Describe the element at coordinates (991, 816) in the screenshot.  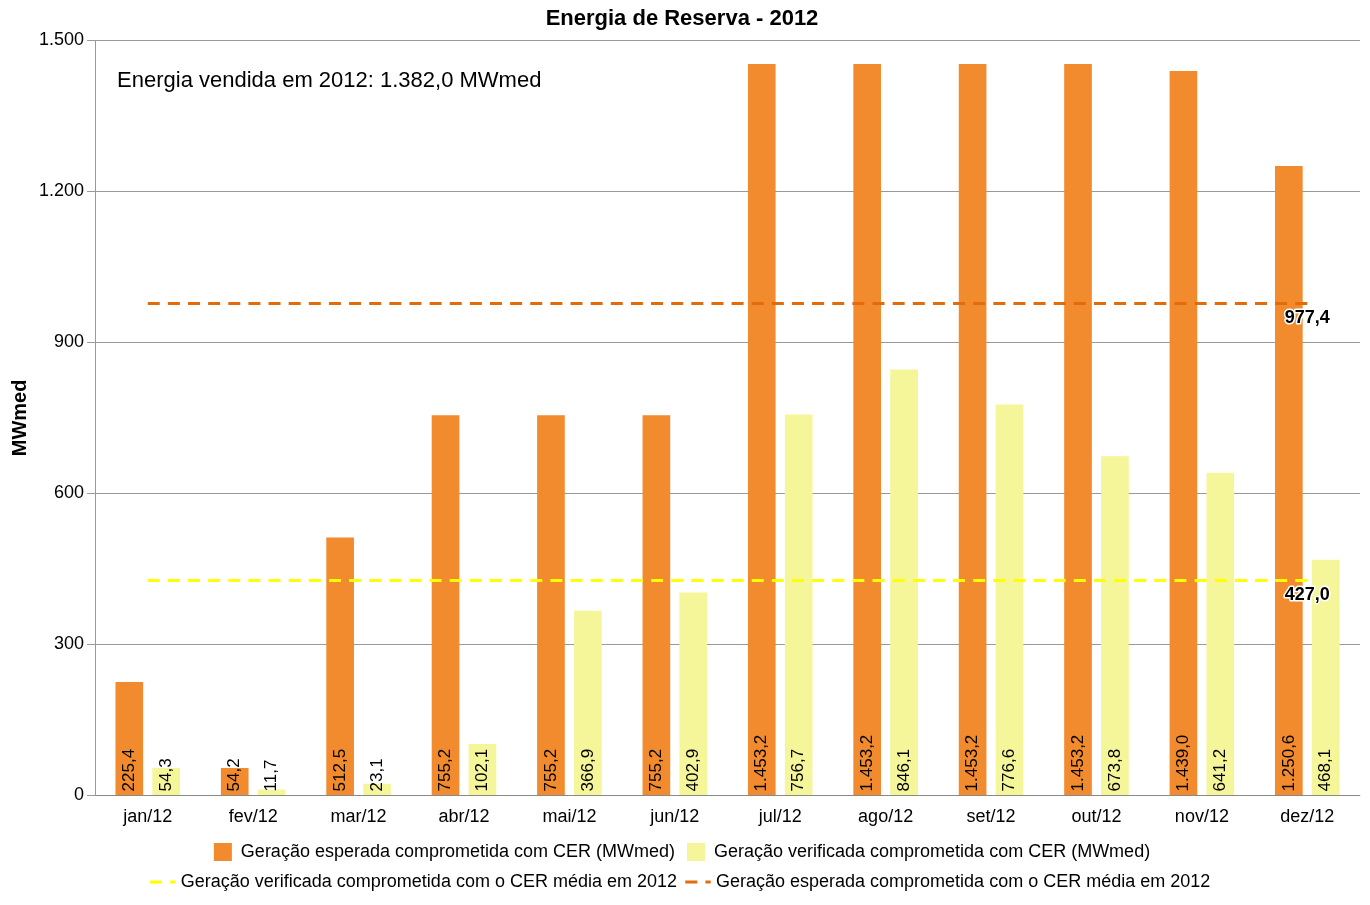
I see `x-tick-label: set/12` at that location.